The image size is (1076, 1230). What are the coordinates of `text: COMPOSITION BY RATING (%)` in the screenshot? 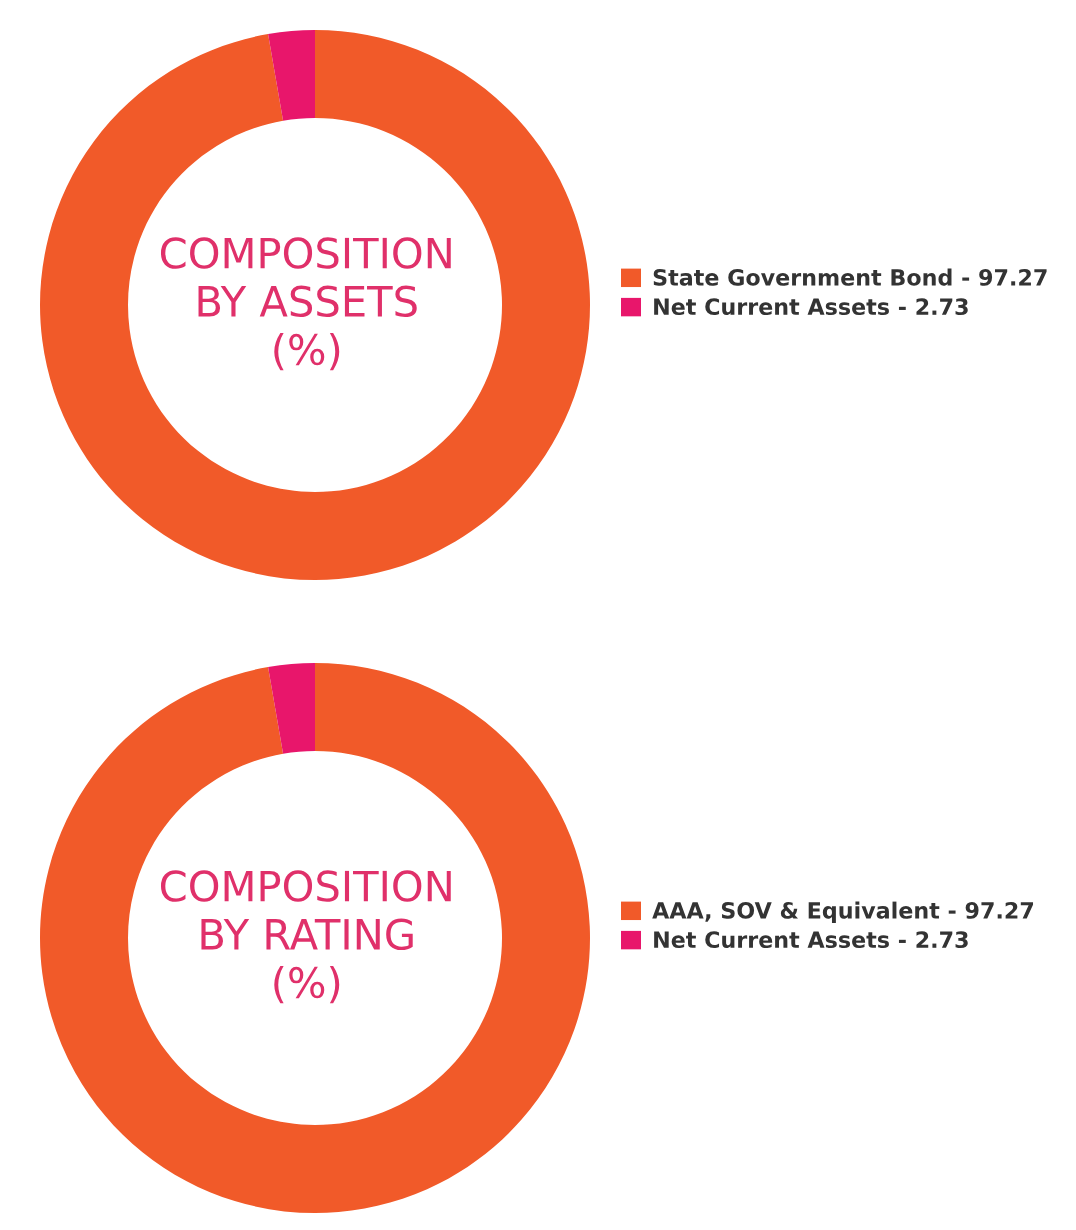 It's located at (305, 937).